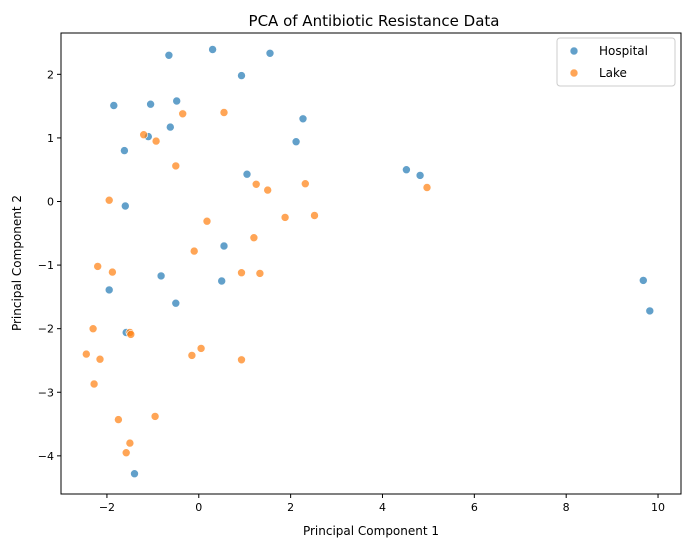  I want to click on legend-label-lake: Lake, so click(613, 73).